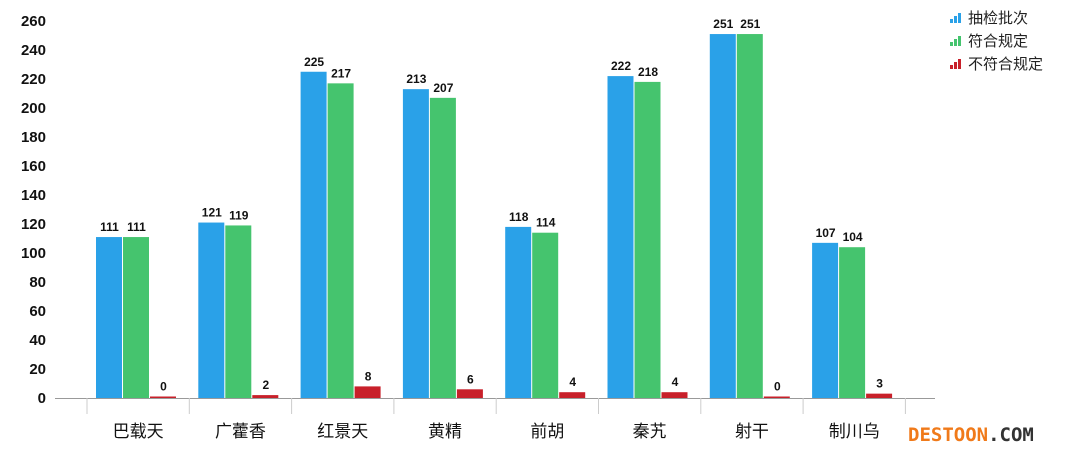 The image size is (1080, 459). What do you see at coordinates (33, 166) in the screenshot?
I see `y-tick-label: 160` at bounding box center [33, 166].